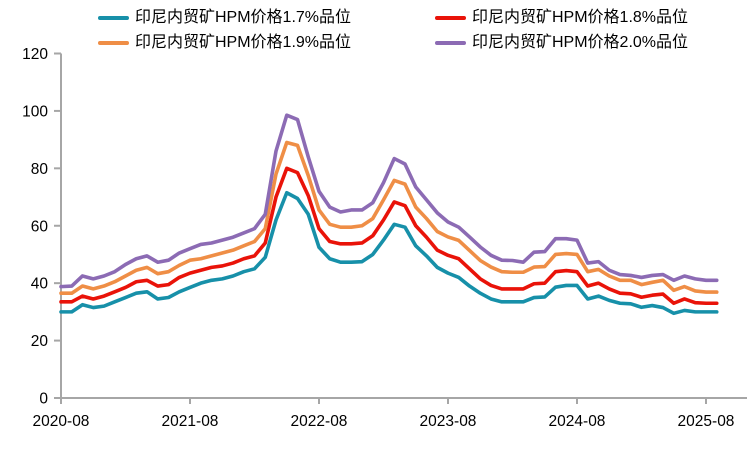 The width and height of the screenshot is (751, 450). I want to click on y-tick-label: 20, so click(40, 341).